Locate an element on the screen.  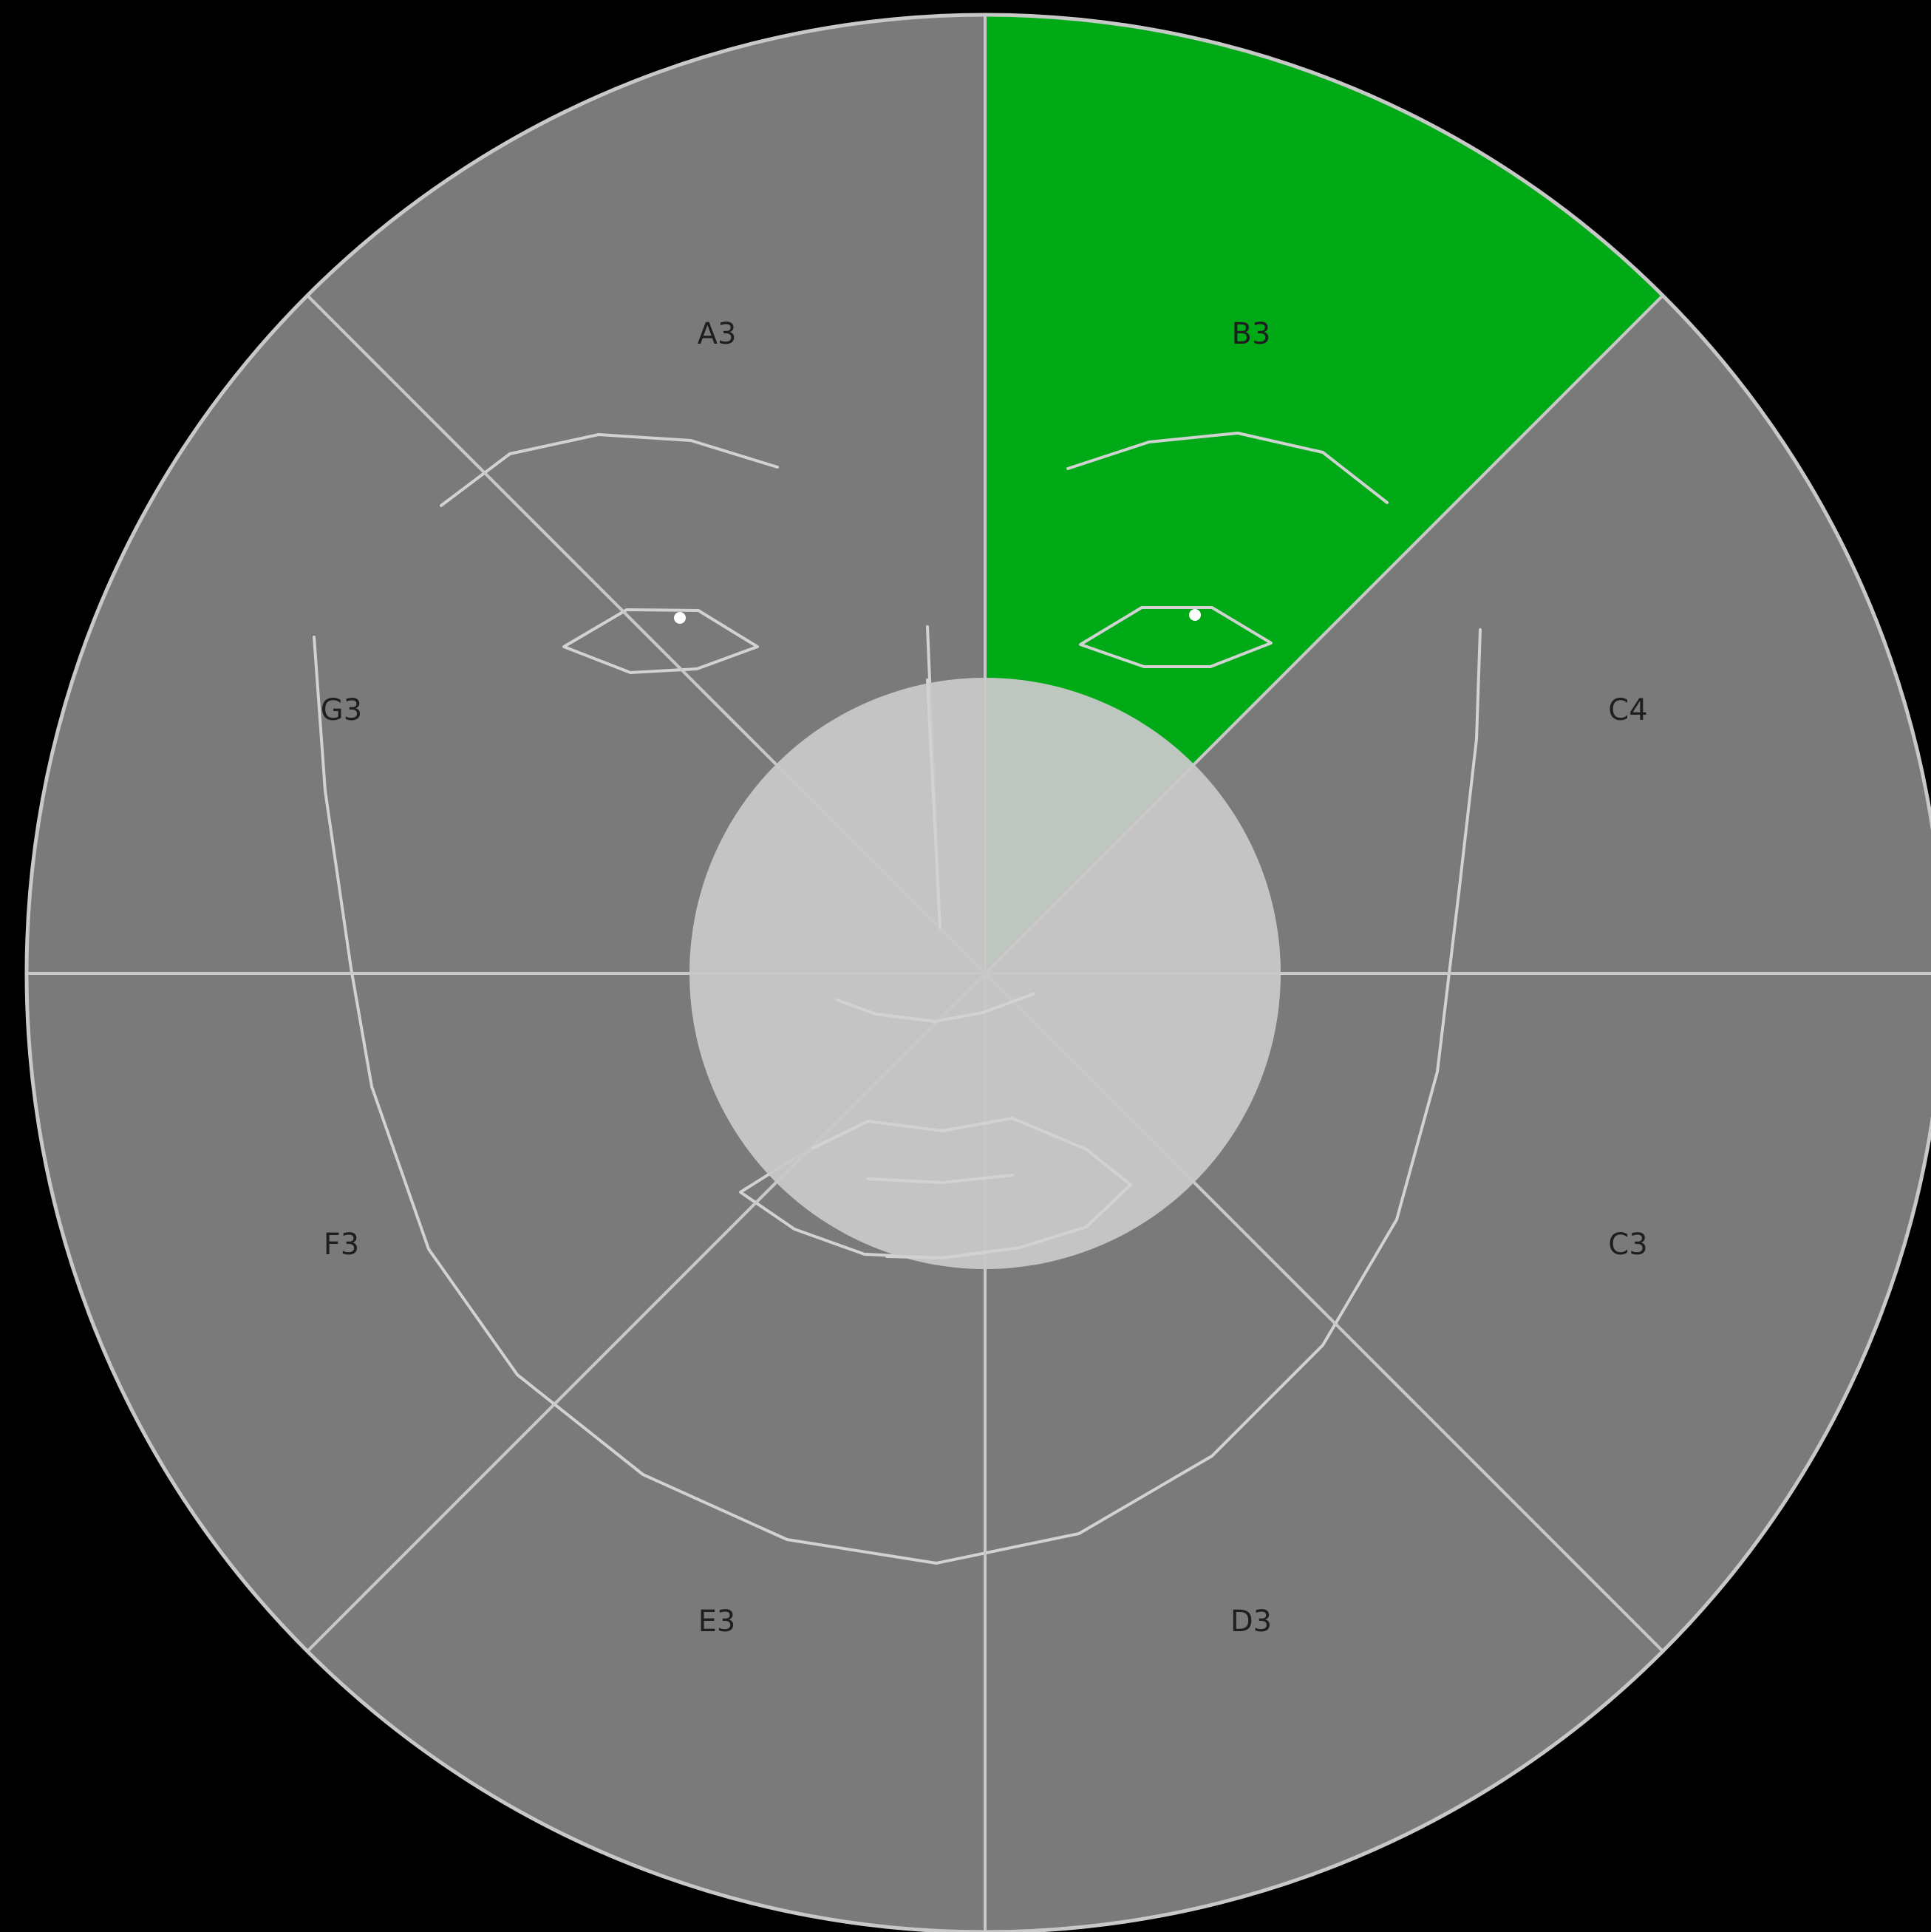
right-eye is located at coordinates (1176, 637).